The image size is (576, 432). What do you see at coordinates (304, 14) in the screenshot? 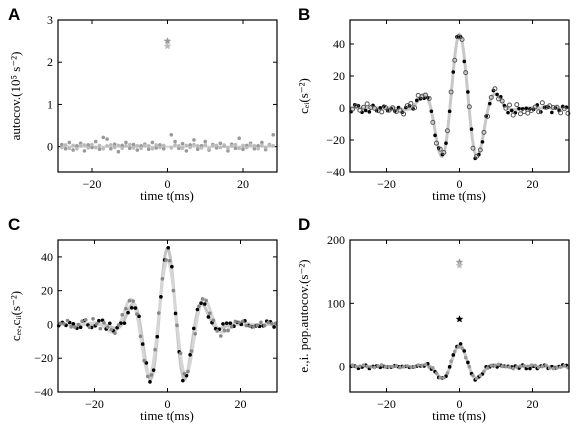
I see `panel-b-letter: B` at bounding box center [304, 14].